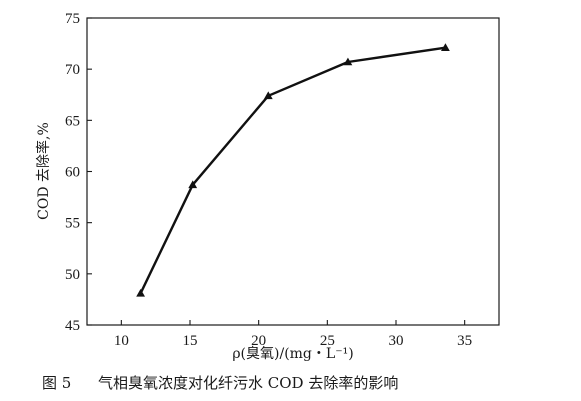  I want to click on y-tick-label: 55, so click(72, 224).